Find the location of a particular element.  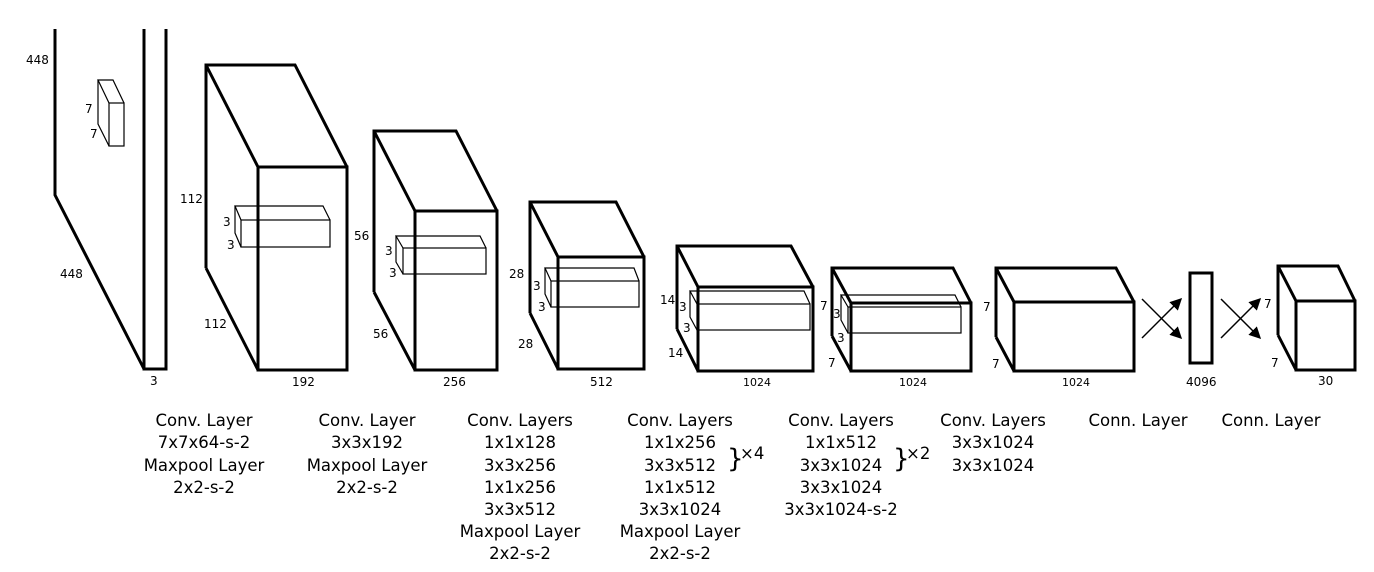

conv-block-1: 112 3 3 112 192 is located at coordinates (264, 226).